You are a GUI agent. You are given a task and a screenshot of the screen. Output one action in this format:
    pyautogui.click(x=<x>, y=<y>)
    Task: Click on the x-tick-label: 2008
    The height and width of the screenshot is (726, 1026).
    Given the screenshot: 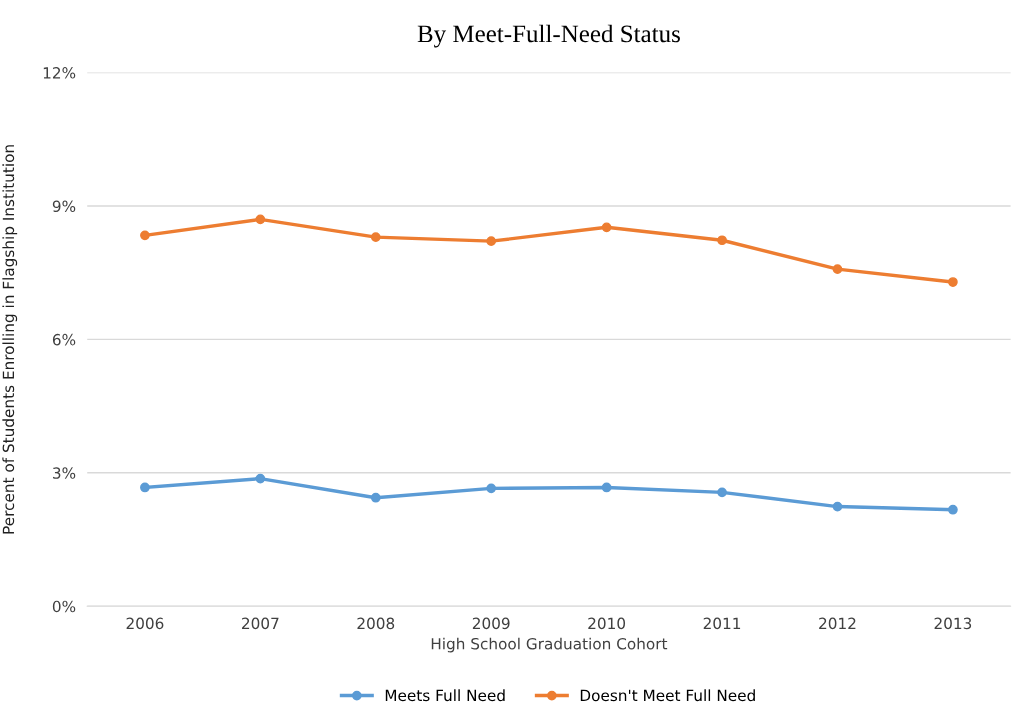 What is the action you would take?
    pyautogui.click(x=376, y=623)
    